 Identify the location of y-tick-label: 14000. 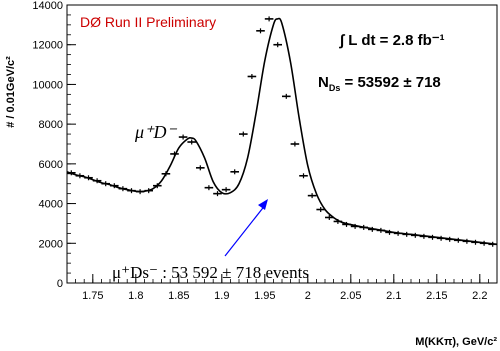
(47, 6).